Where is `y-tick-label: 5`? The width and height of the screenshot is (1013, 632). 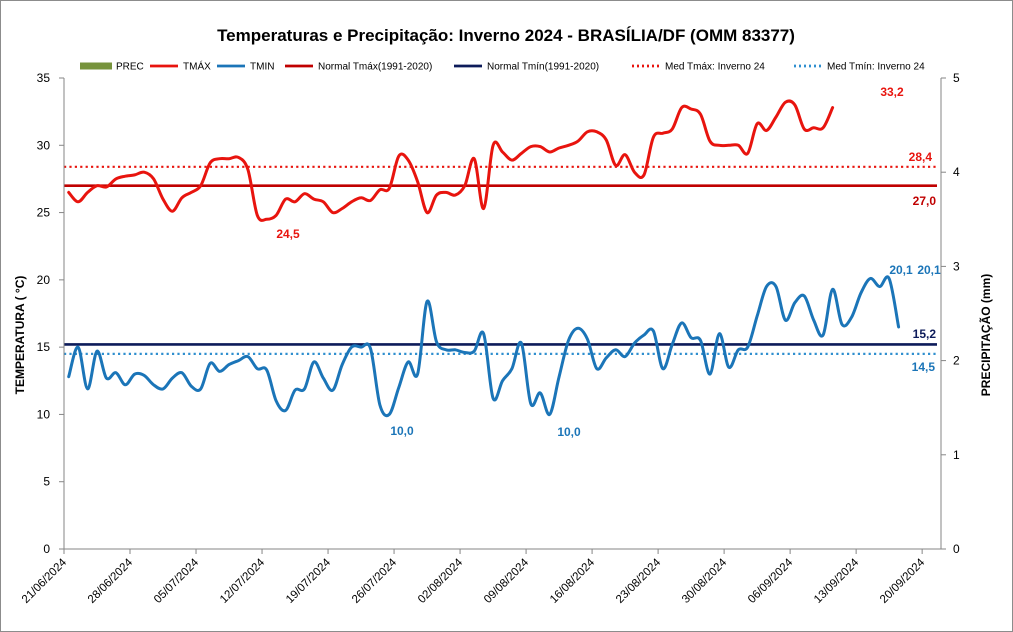
y-tick-label: 5 is located at coordinates (46, 482).